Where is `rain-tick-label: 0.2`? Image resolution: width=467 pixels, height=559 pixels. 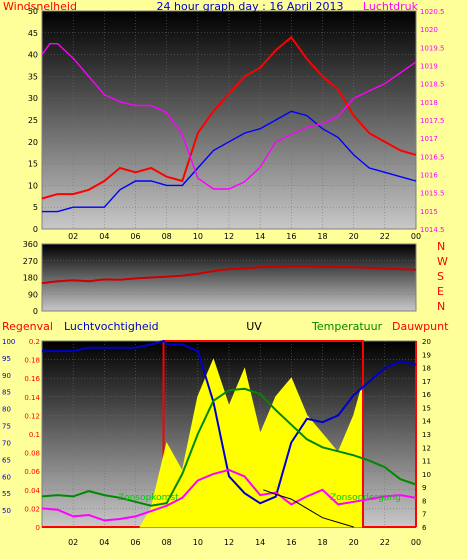 rain-tick-label: 0.2 is located at coordinates (34, 342).